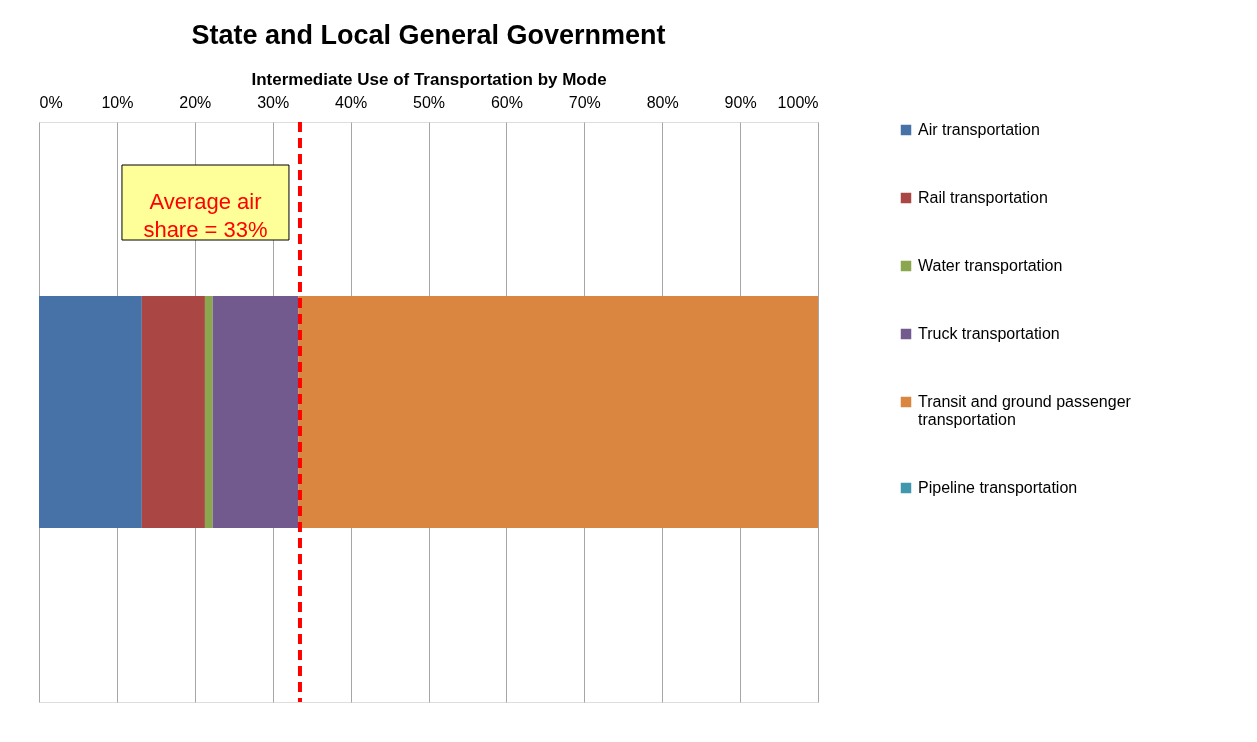 Image resolution: width=1257 pixels, height=742 pixels. What do you see at coordinates (273, 102) in the screenshot?
I see `x-tick-label: 30%` at bounding box center [273, 102].